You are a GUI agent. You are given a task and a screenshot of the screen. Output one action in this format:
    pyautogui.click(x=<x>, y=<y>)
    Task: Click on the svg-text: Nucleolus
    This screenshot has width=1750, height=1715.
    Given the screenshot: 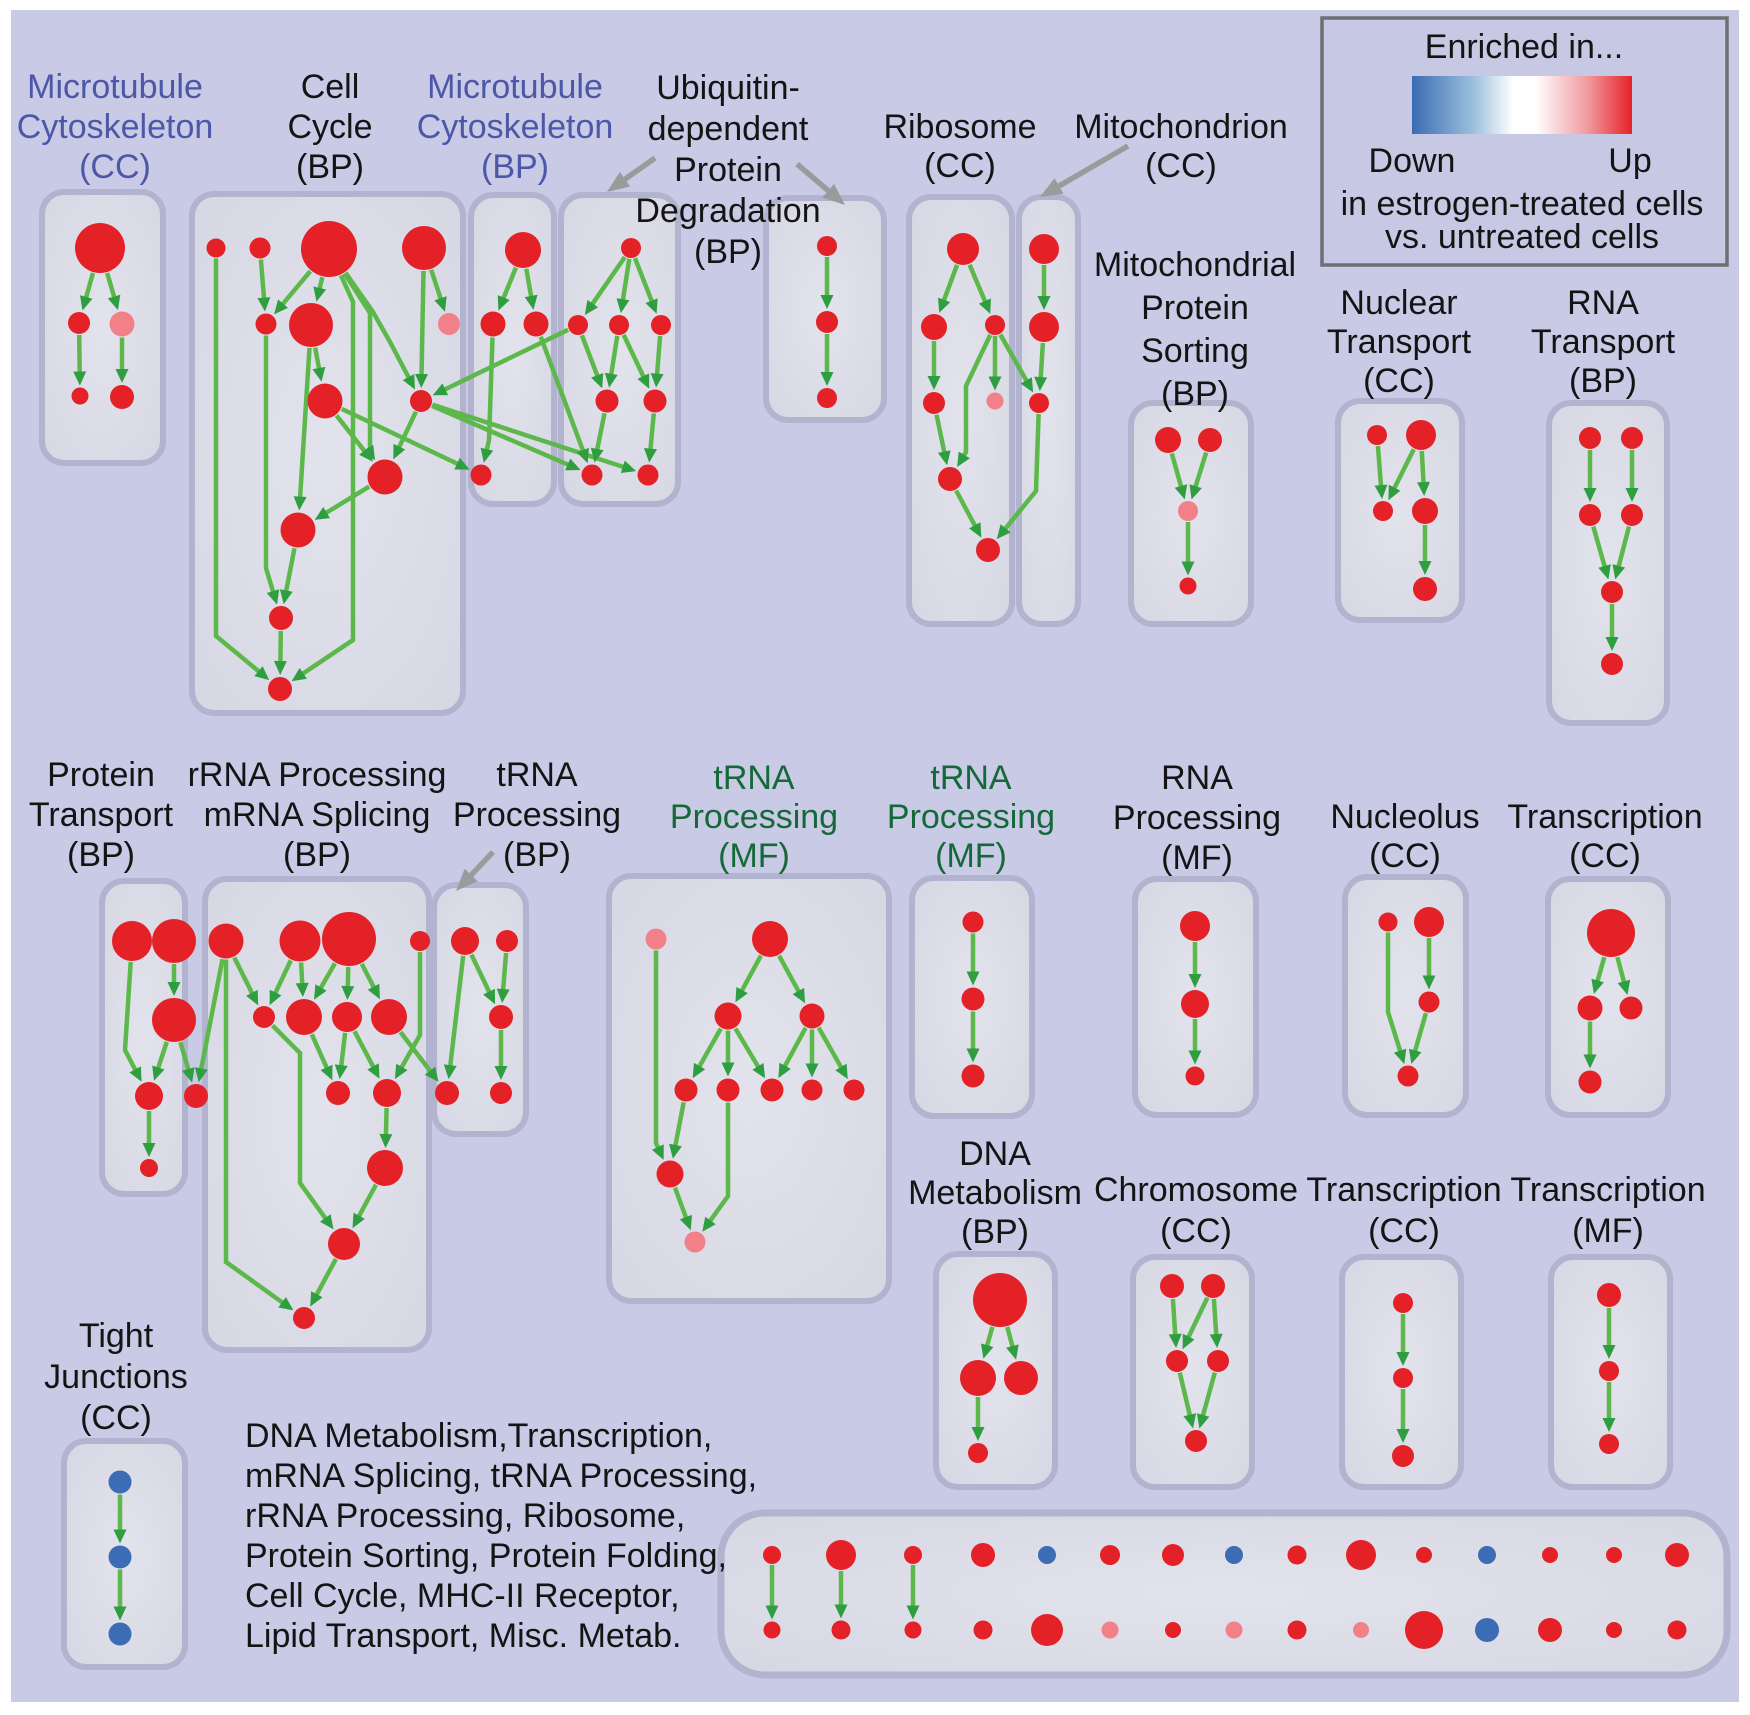 What is the action you would take?
    pyautogui.click(x=1404, y=817)
    